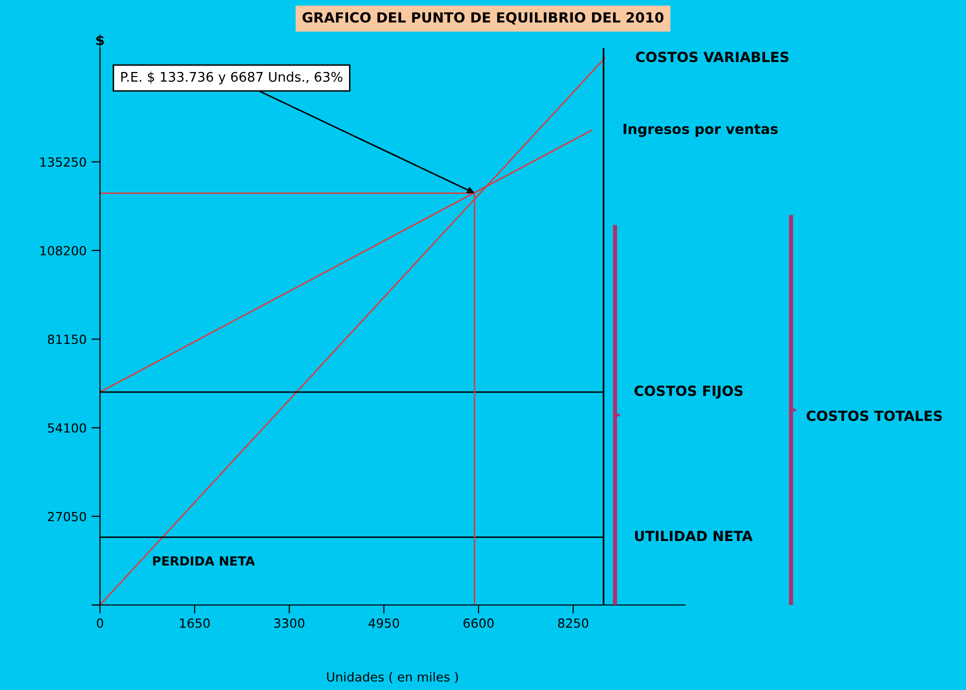 The image size is (966, 690). Describe the element at coordinates (874, 416) in the screenshot. I see `text: COSTOS TOTALES` at that location.